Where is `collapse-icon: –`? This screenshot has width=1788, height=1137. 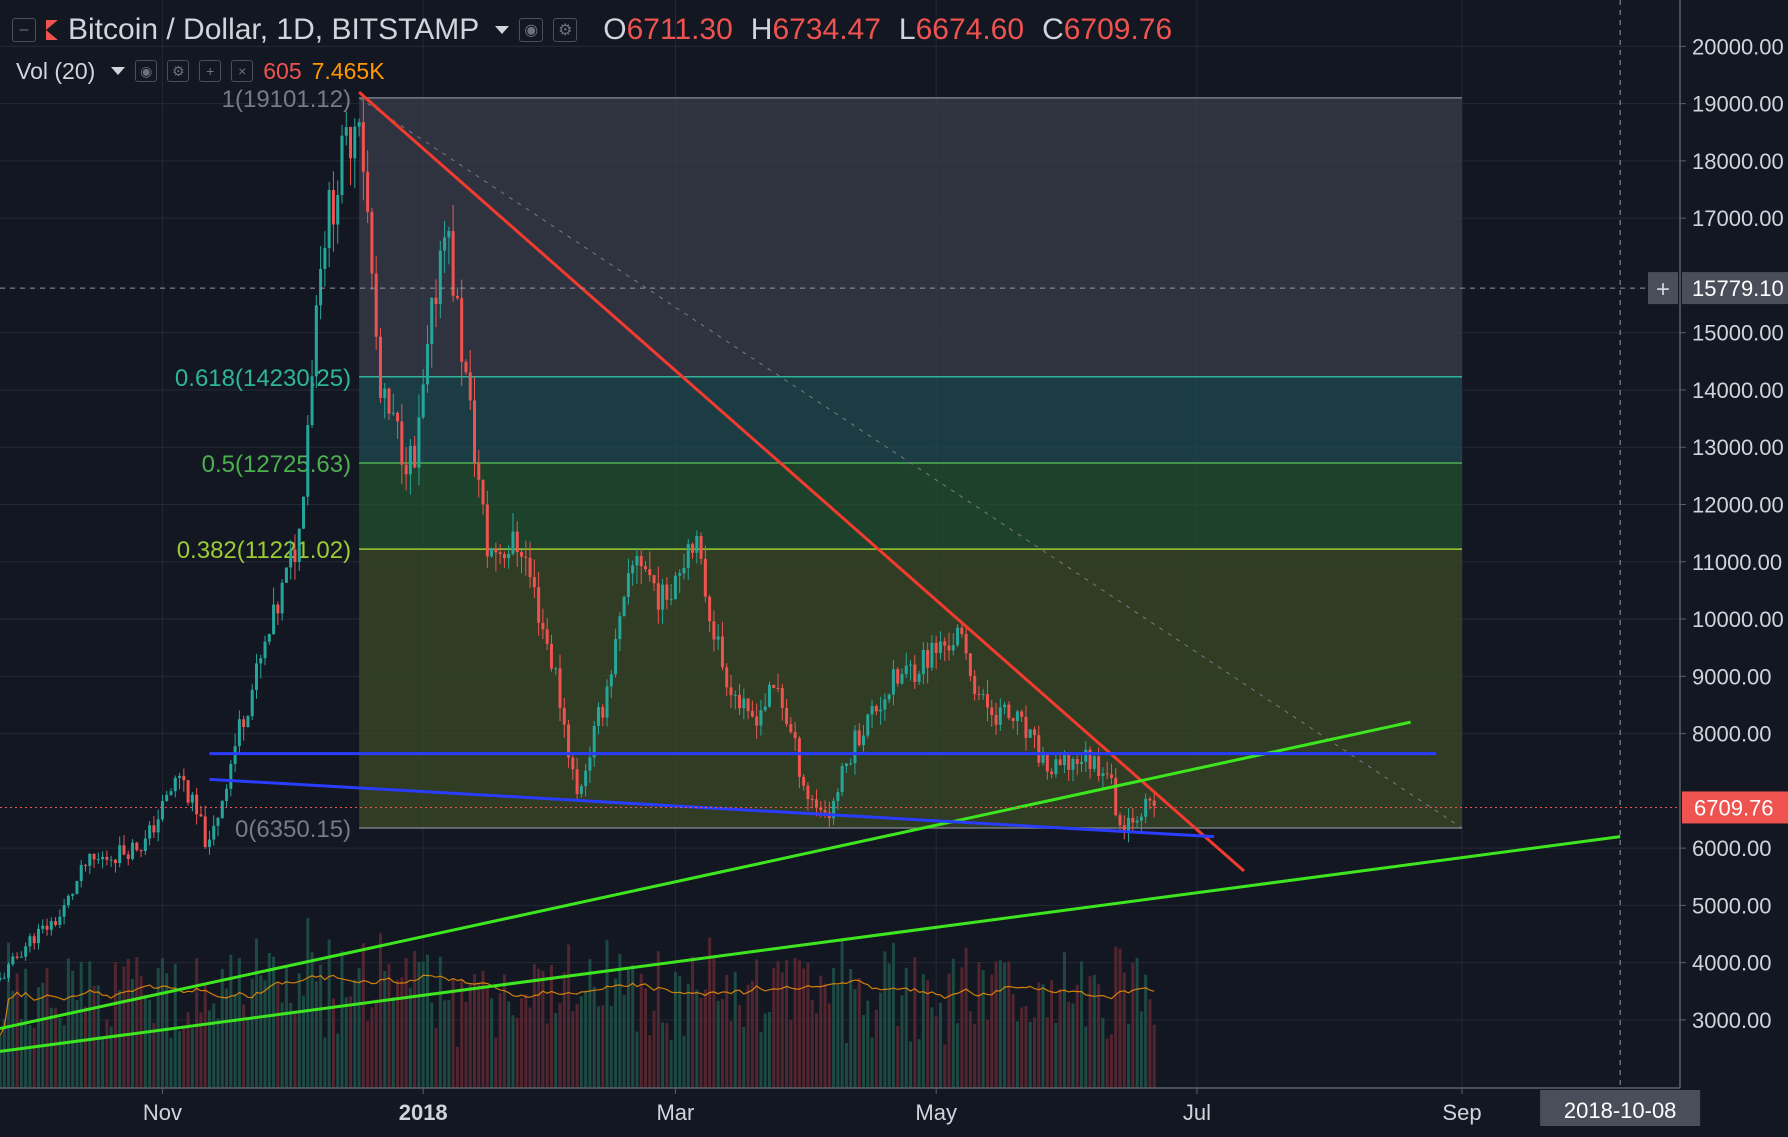 collapse-icon: – is located at coordinates (24, 30).